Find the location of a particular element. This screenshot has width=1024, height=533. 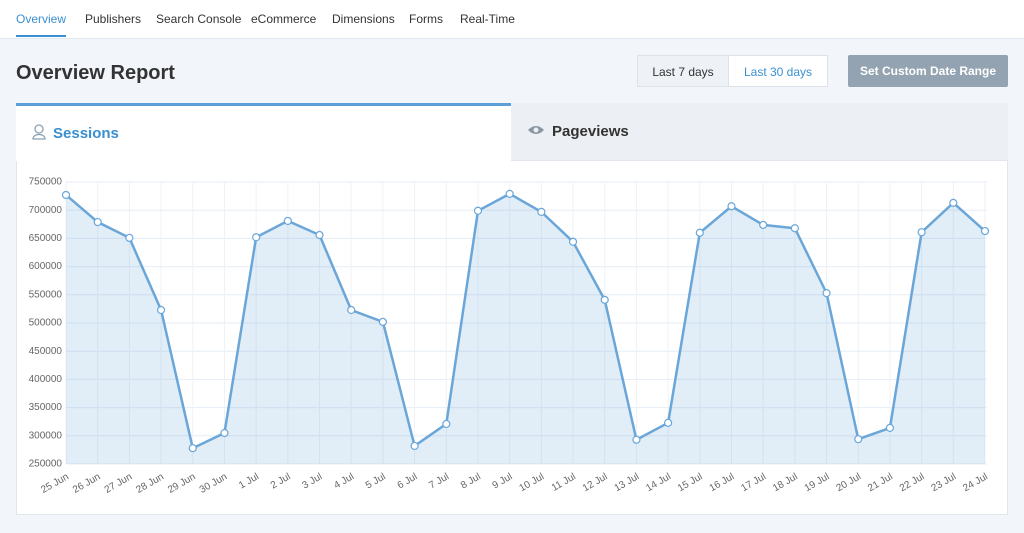

y-tick-label: 650000 is located at coordinates (46, 238).